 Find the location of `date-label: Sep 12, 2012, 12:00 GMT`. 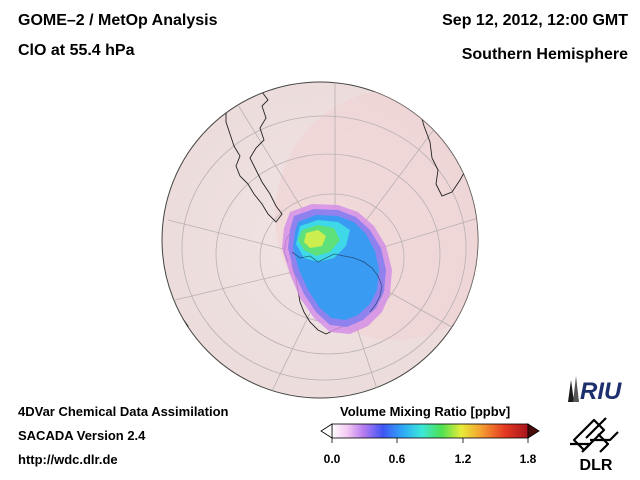

date-label: Sep 12, 2012, 12:00 GMT is located at coordinates (535, 20).